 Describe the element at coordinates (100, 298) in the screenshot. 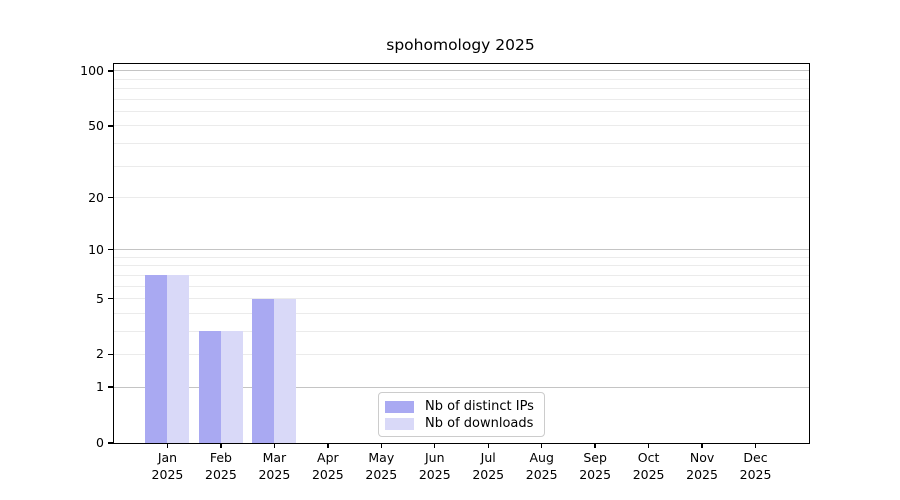

I see `y-tick-label: 5` at that location.